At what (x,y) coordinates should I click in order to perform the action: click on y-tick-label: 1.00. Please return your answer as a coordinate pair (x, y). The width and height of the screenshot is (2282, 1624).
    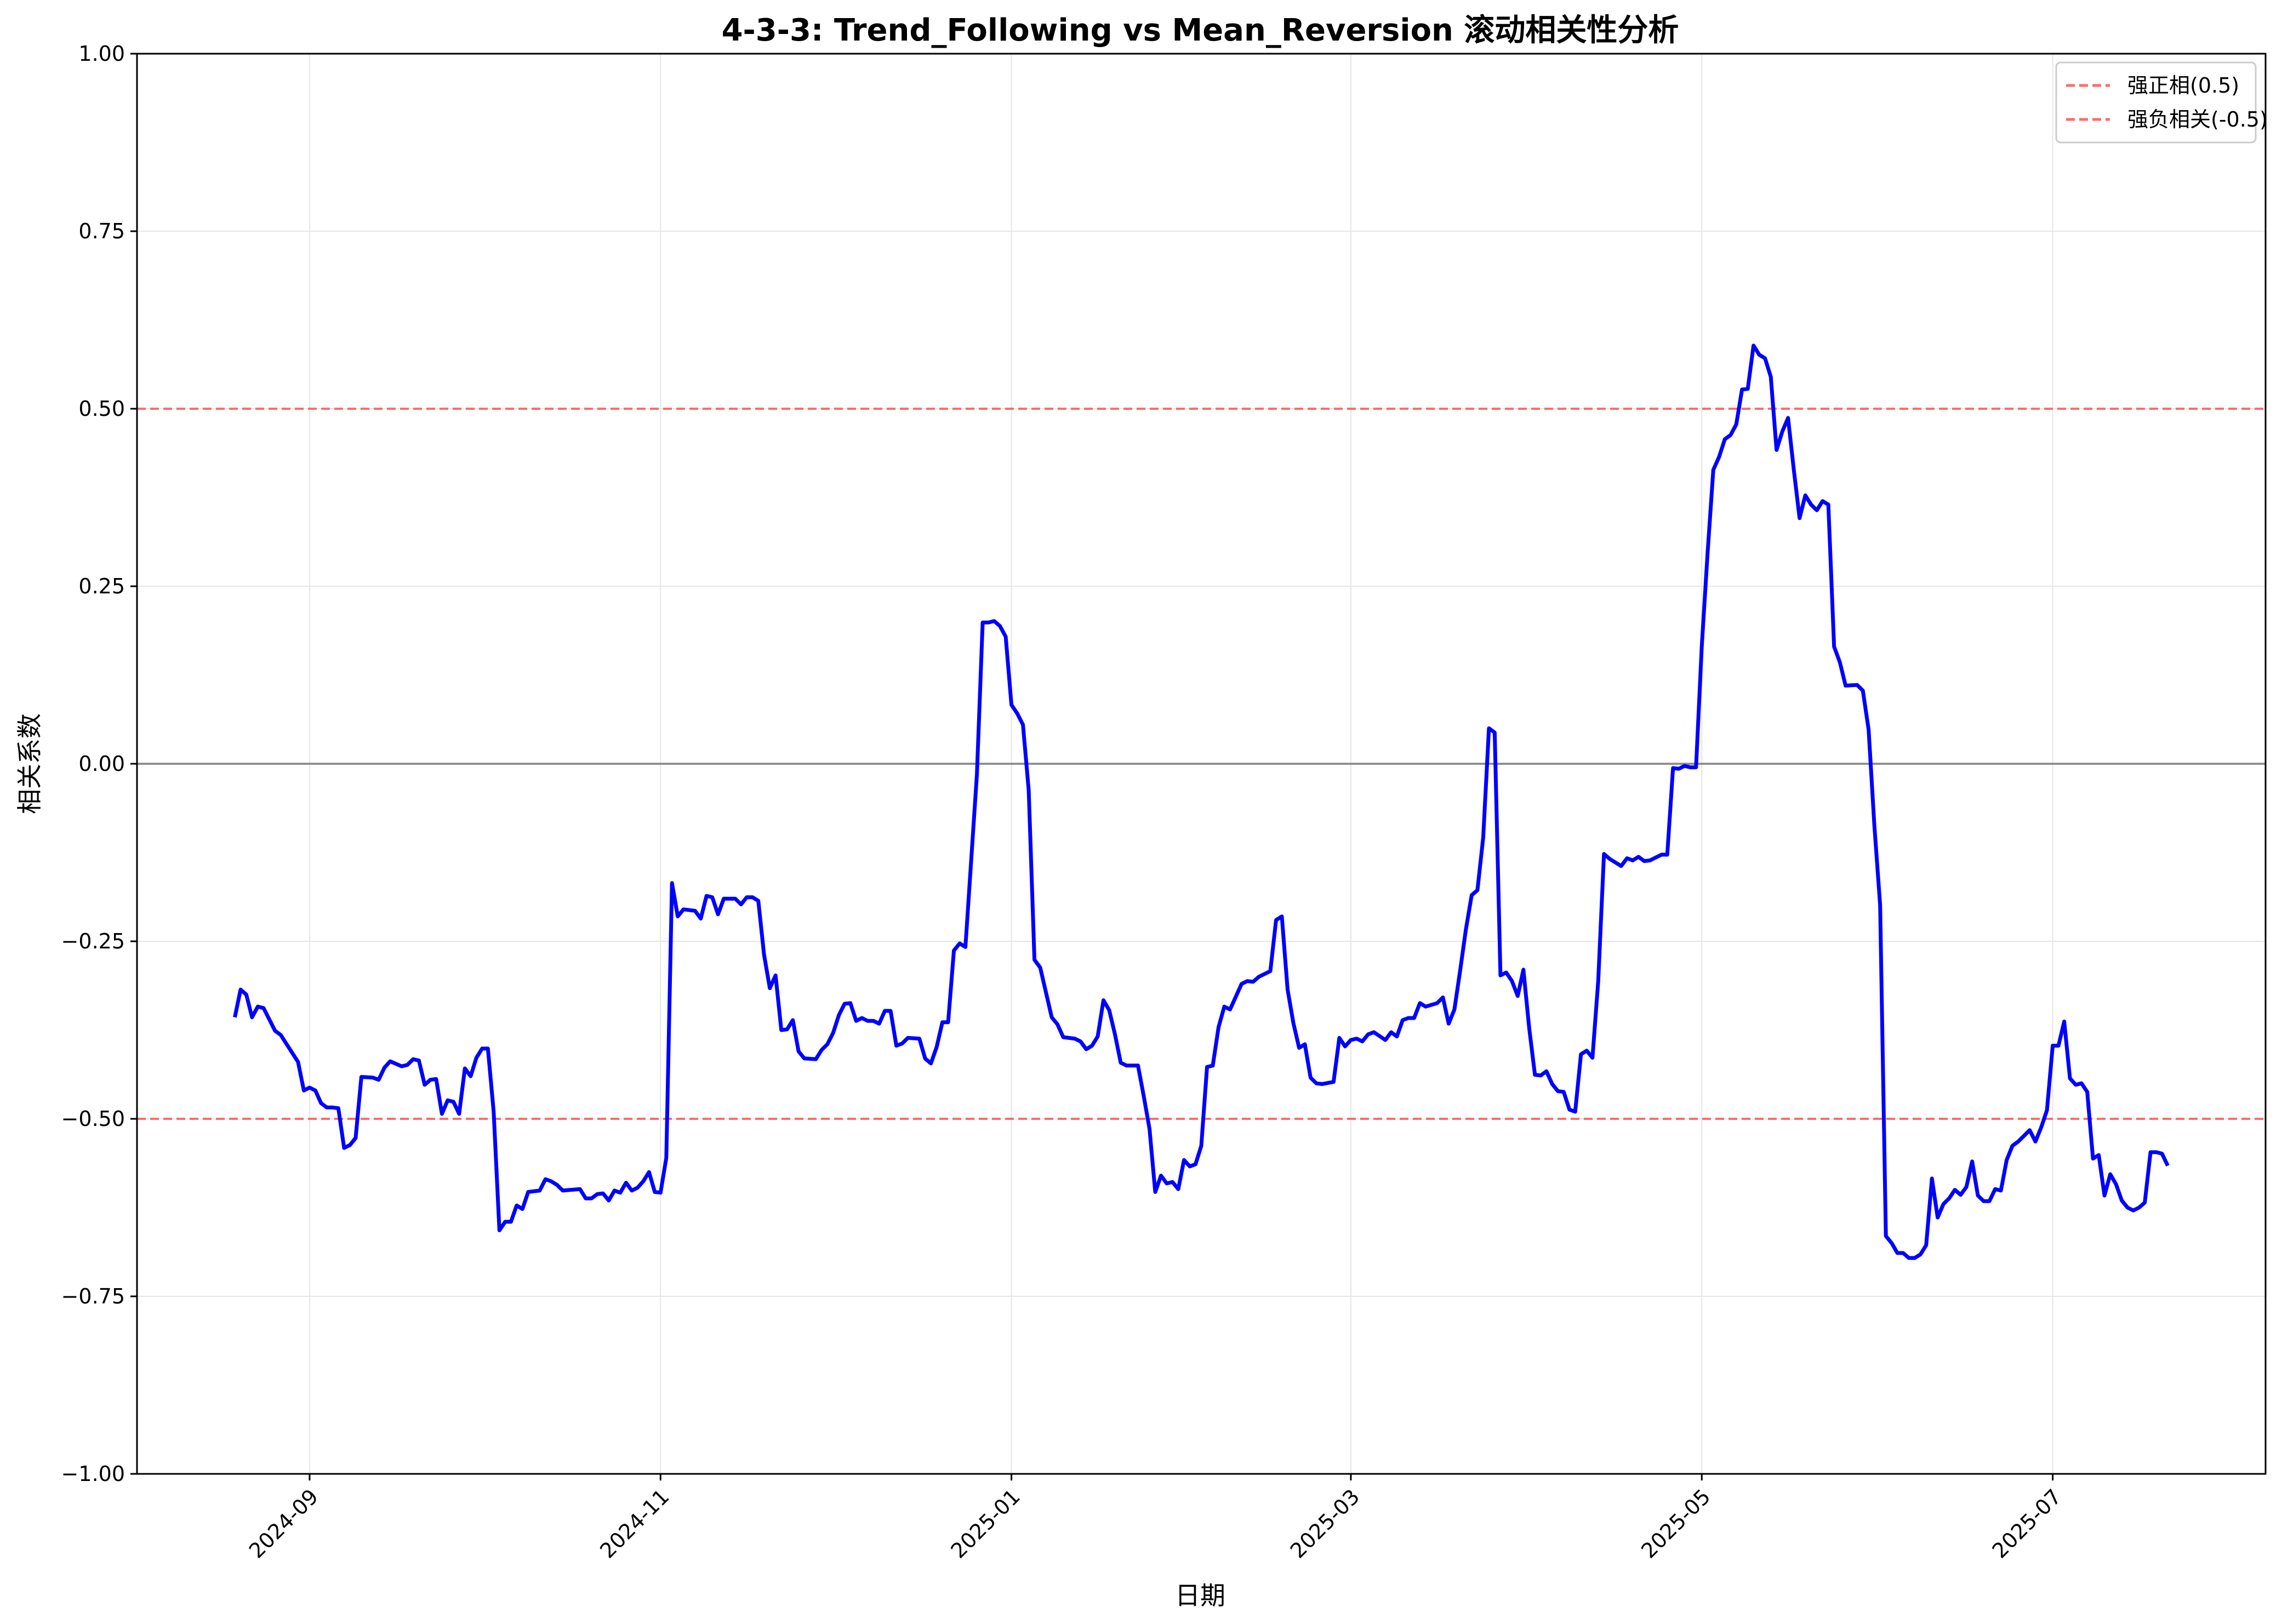
    Looking at the image, I should click on (101, 54).